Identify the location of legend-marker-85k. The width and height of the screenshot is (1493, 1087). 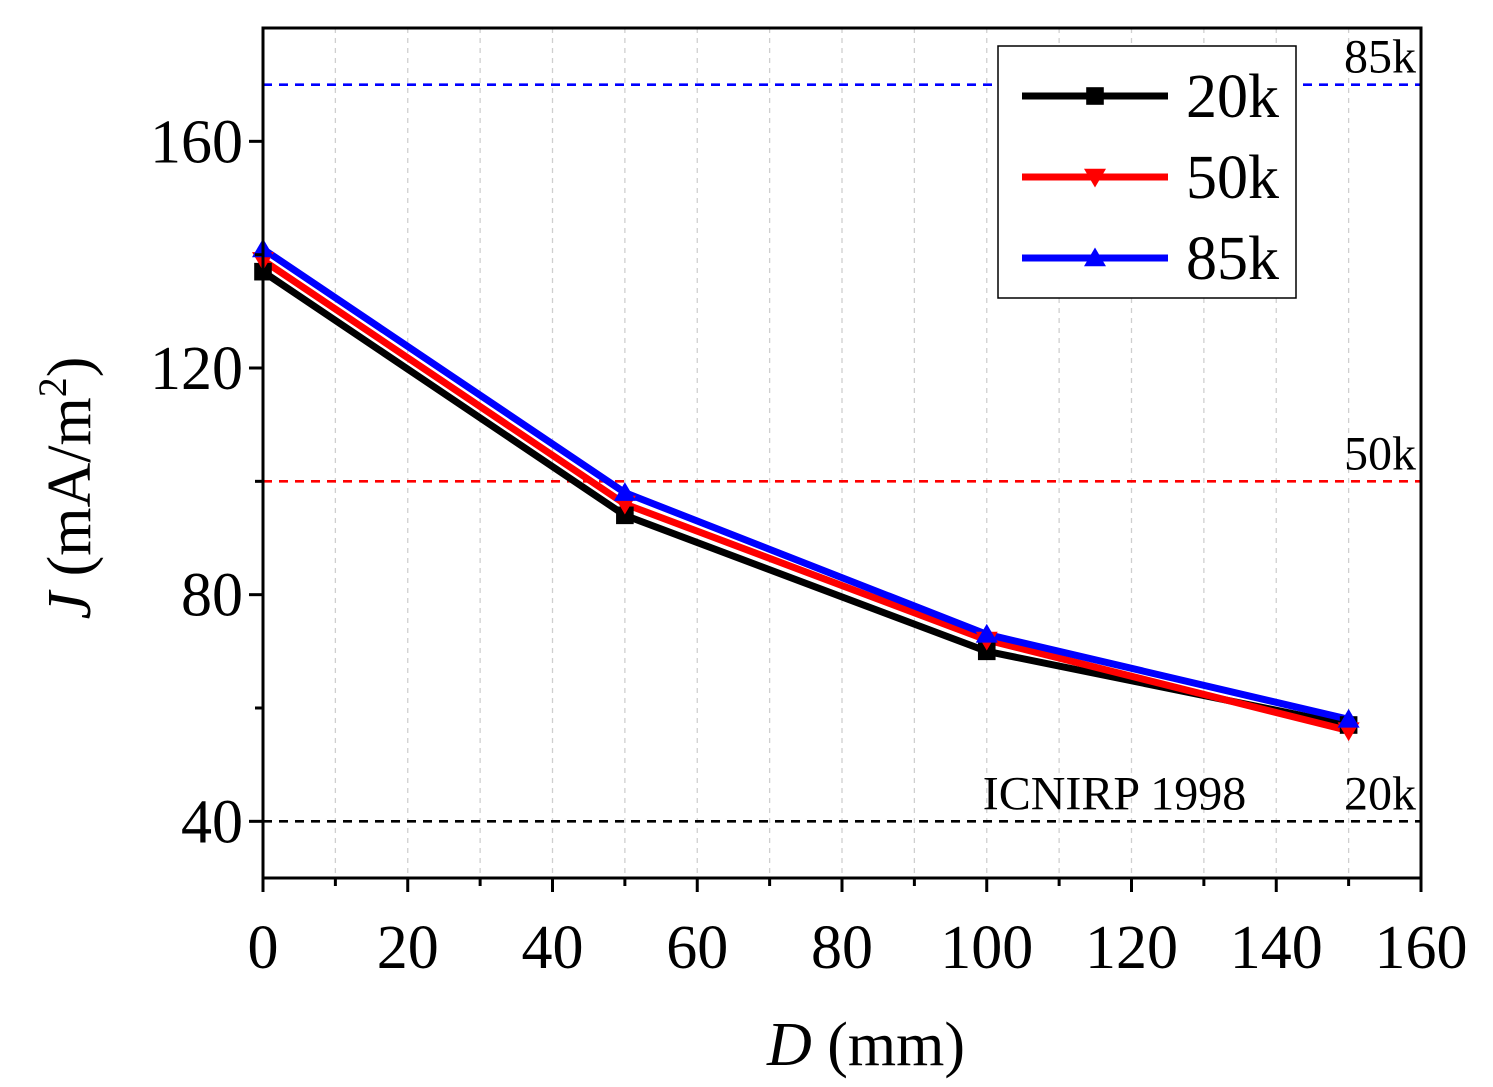
(1095, 257).